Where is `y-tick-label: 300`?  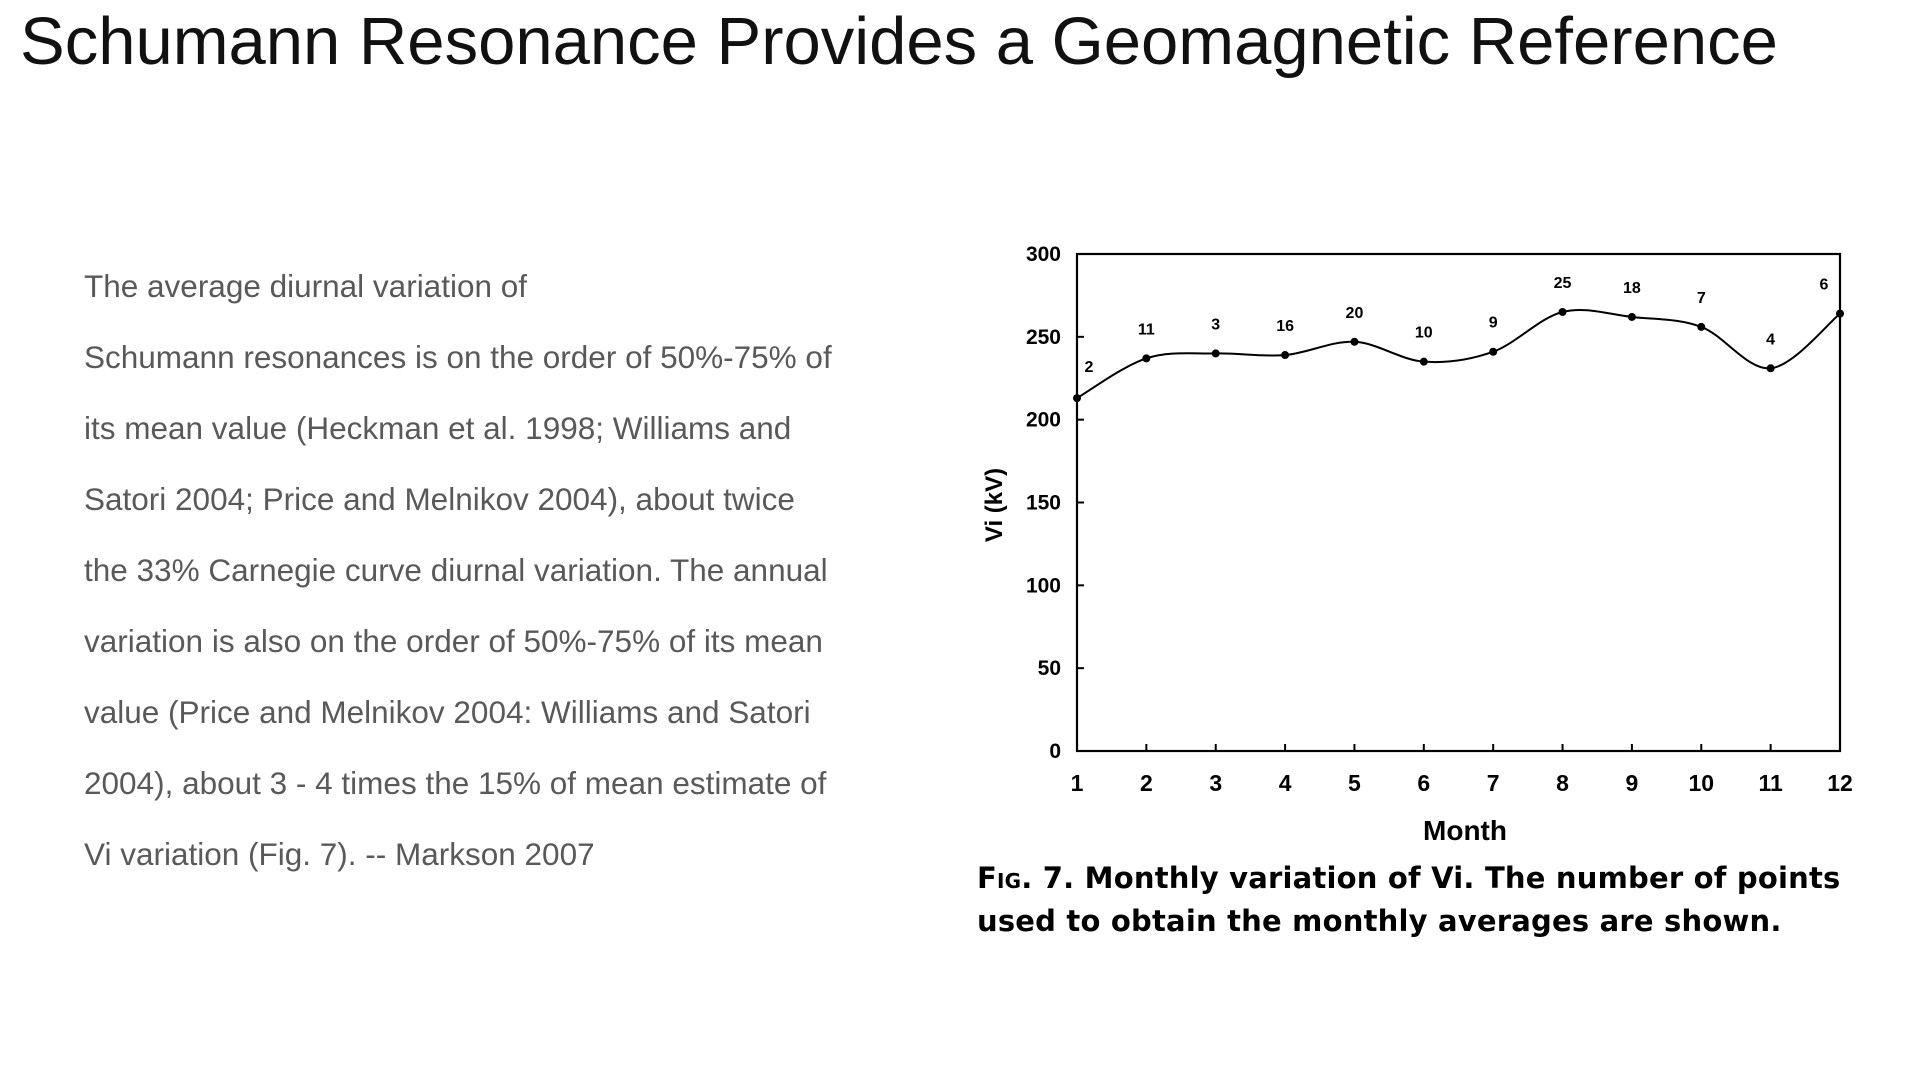
y-tick-label: 300 is located at coordinates (1043, 254).